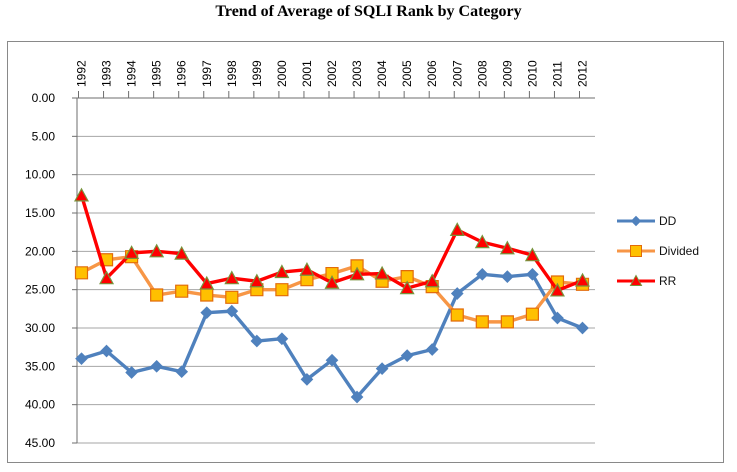  I want to click on legend-item-divided: Divided, so click(657, 251).